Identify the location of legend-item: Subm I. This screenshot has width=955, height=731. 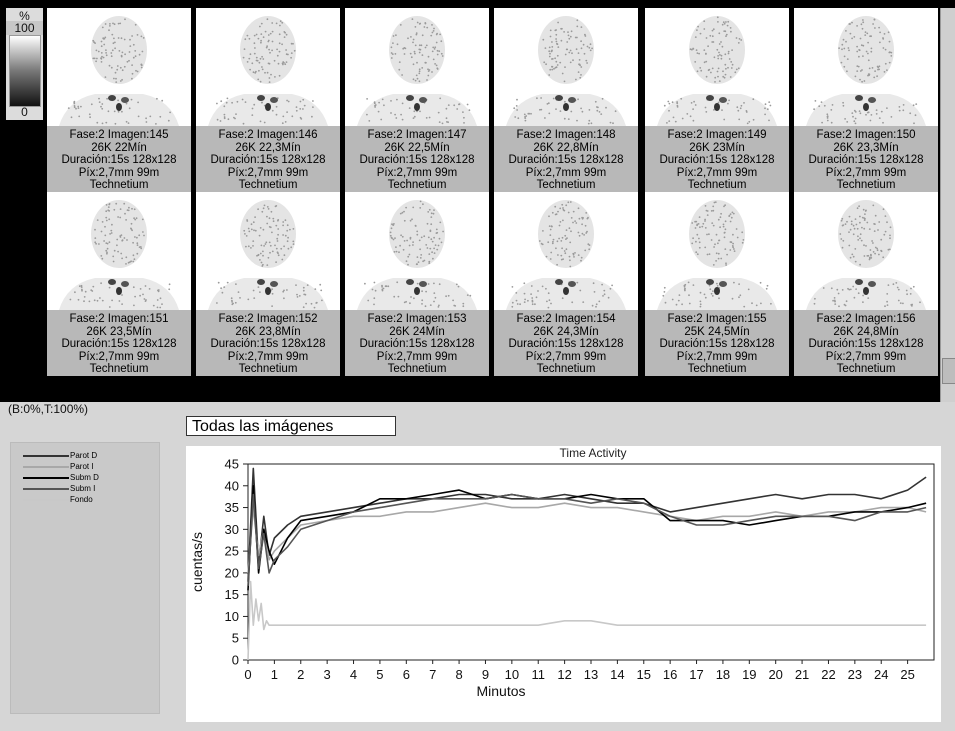
(62, 488).